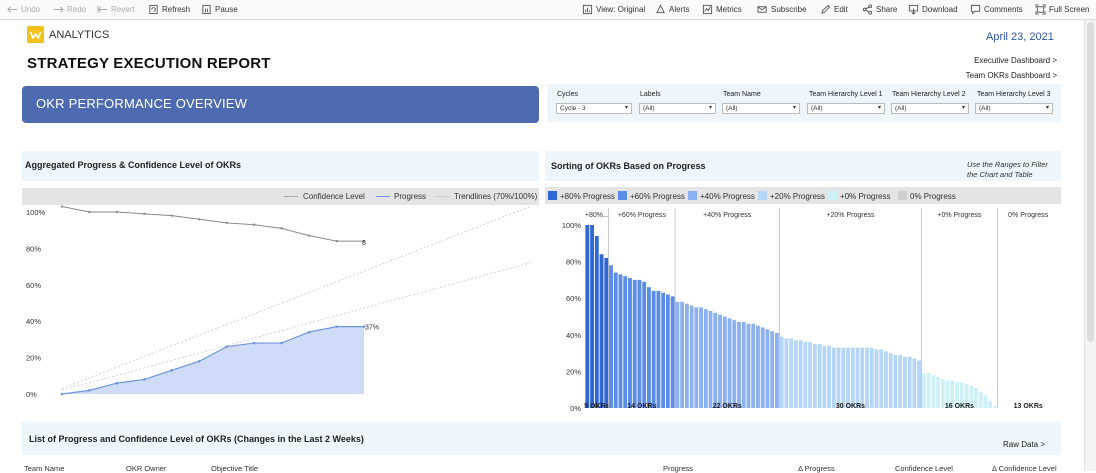  What do you see at coordinates (924, 468) in the screenshot?
I see `column-confidence-level: Confidence Level` at bounding box center [924, 468].